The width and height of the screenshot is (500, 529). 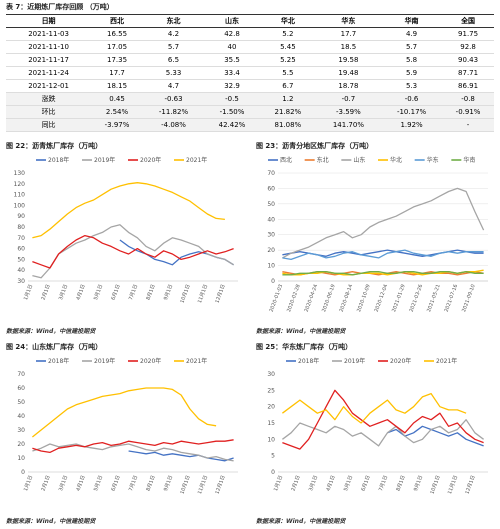 What do you see at coordinates (173, 21) in the screenshot?
I see `table-cell: 东北` at bounding box center [173, 21].